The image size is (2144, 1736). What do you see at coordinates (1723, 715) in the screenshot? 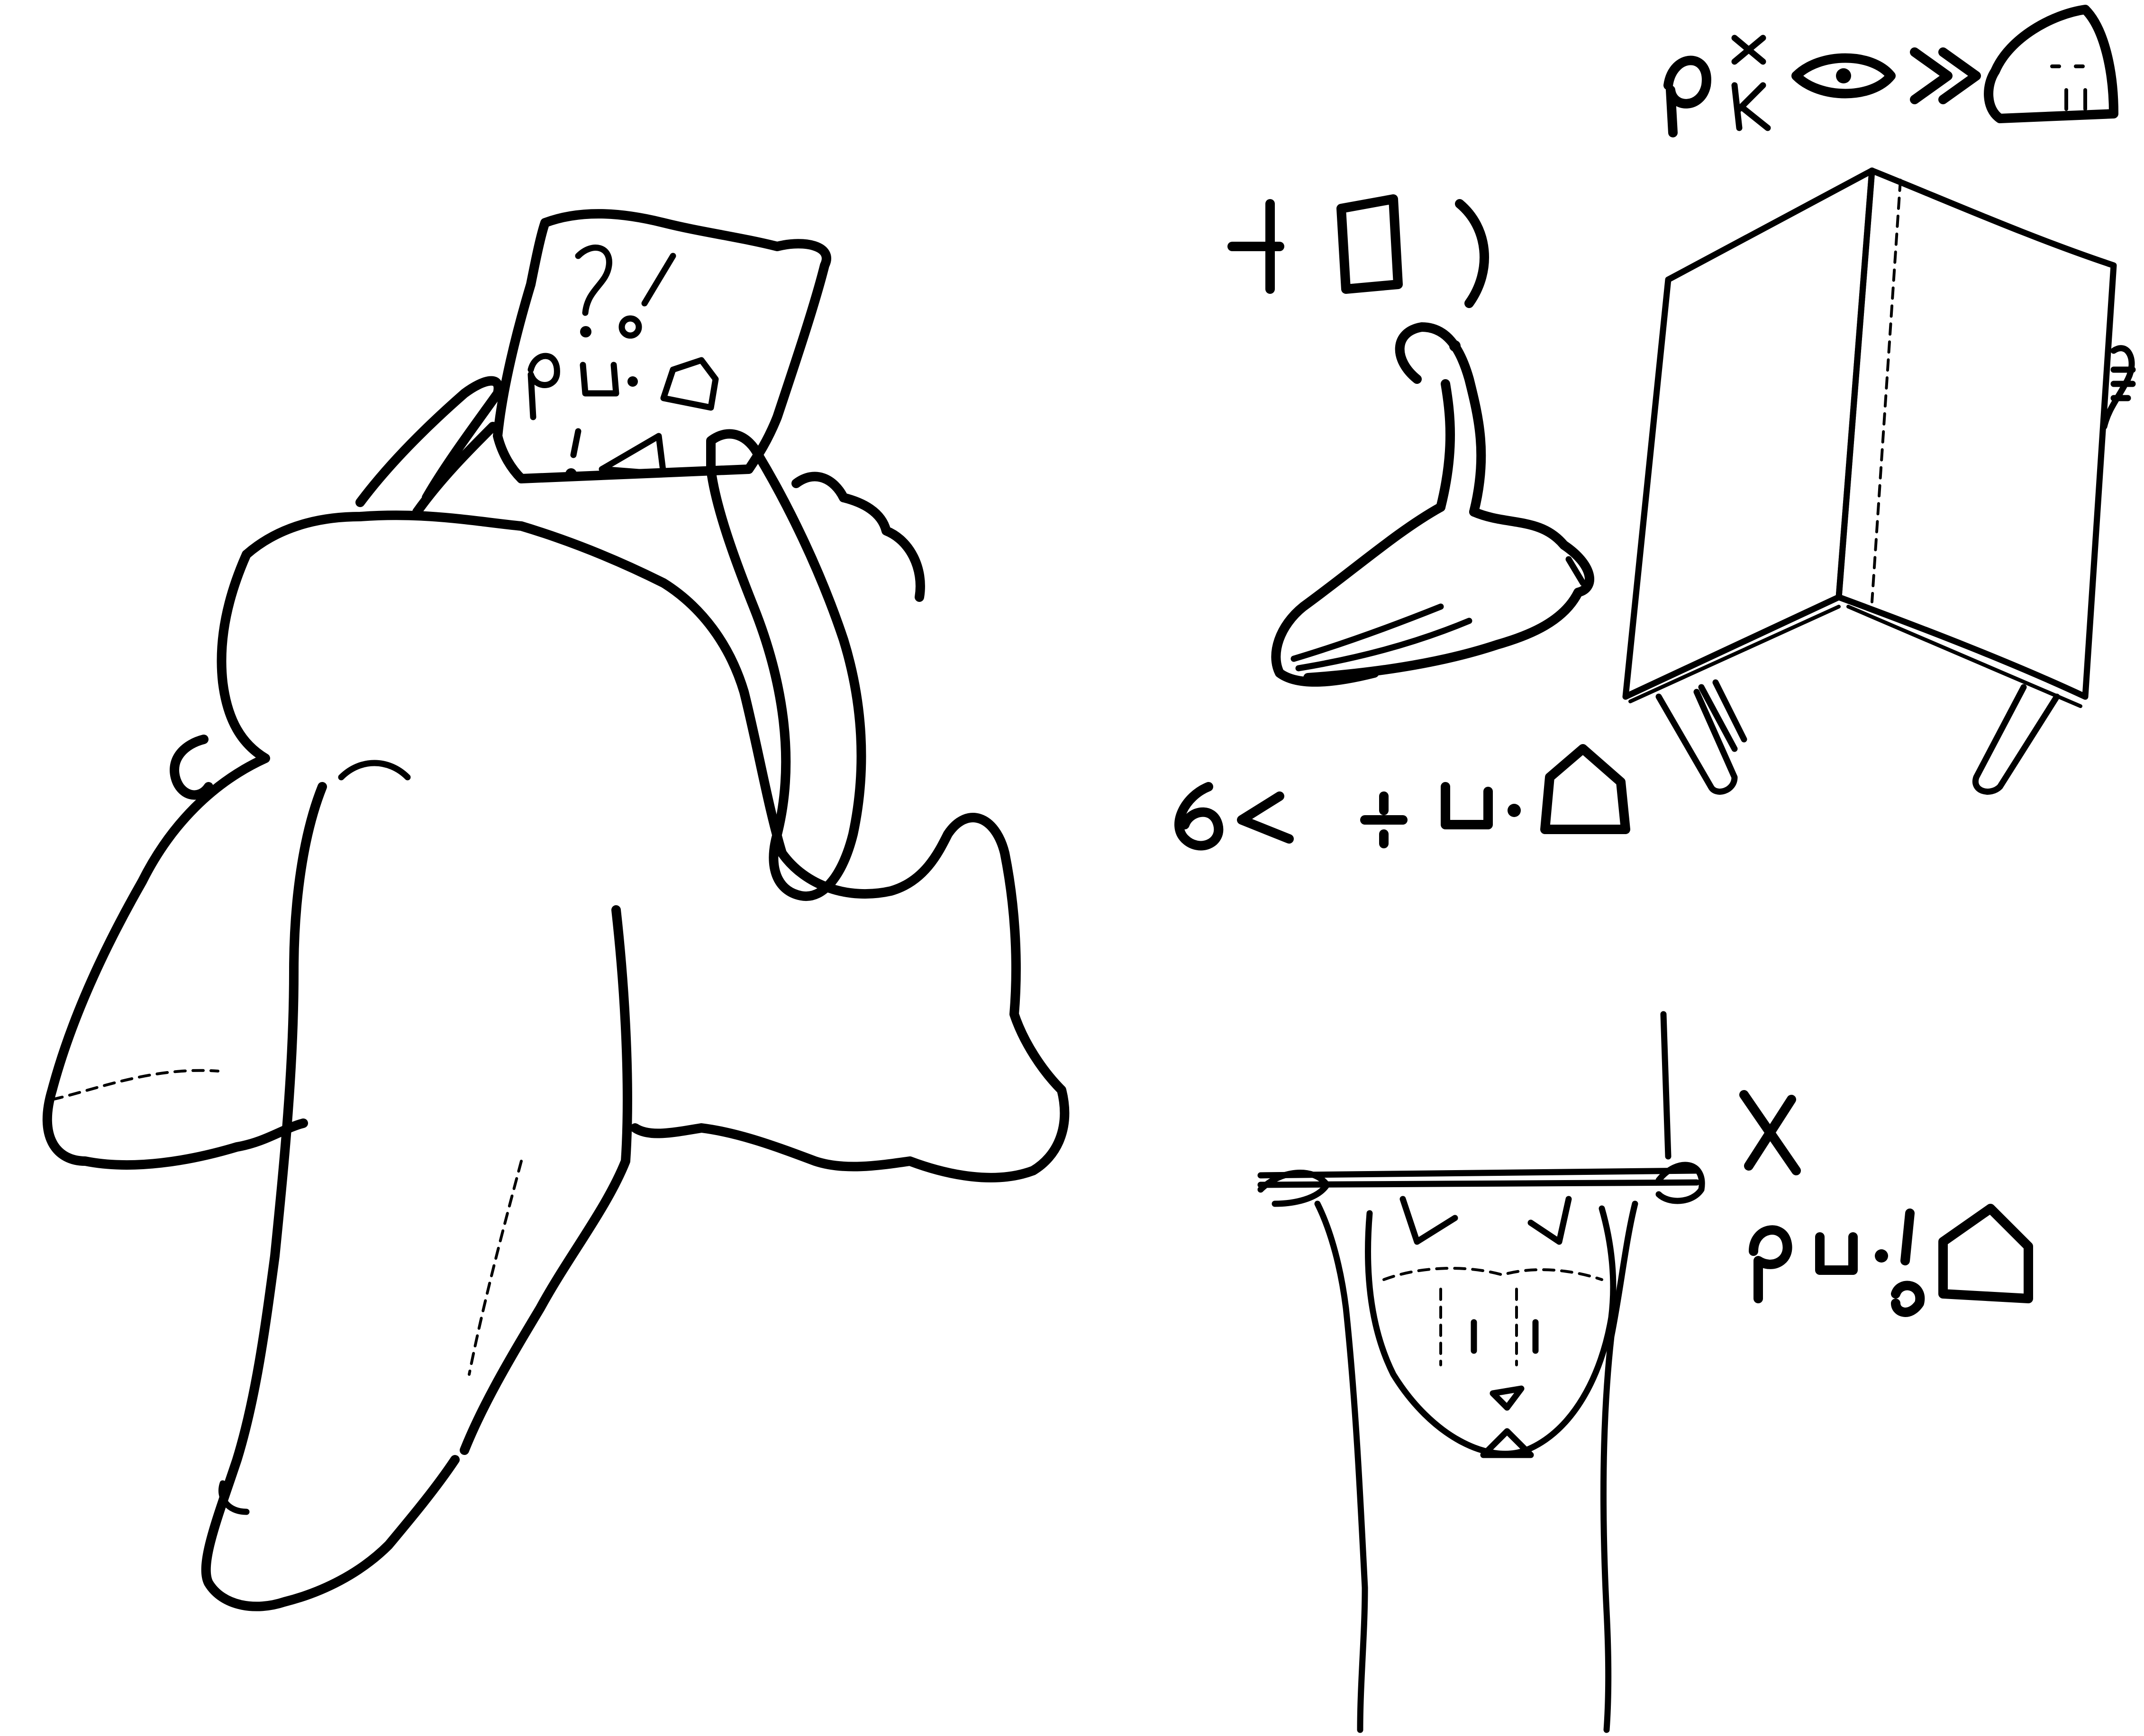
I see `leg-left-stripes` at bounding box center [1723, 715].